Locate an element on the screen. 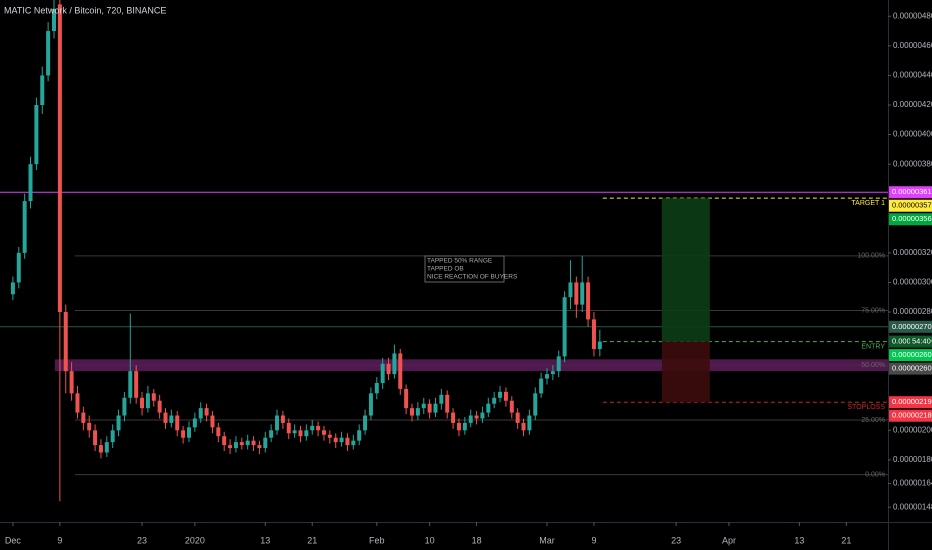 This screenshot has height=550, width=932. y-tick-label: 0.00000200 is located at coordinates (912, 429).